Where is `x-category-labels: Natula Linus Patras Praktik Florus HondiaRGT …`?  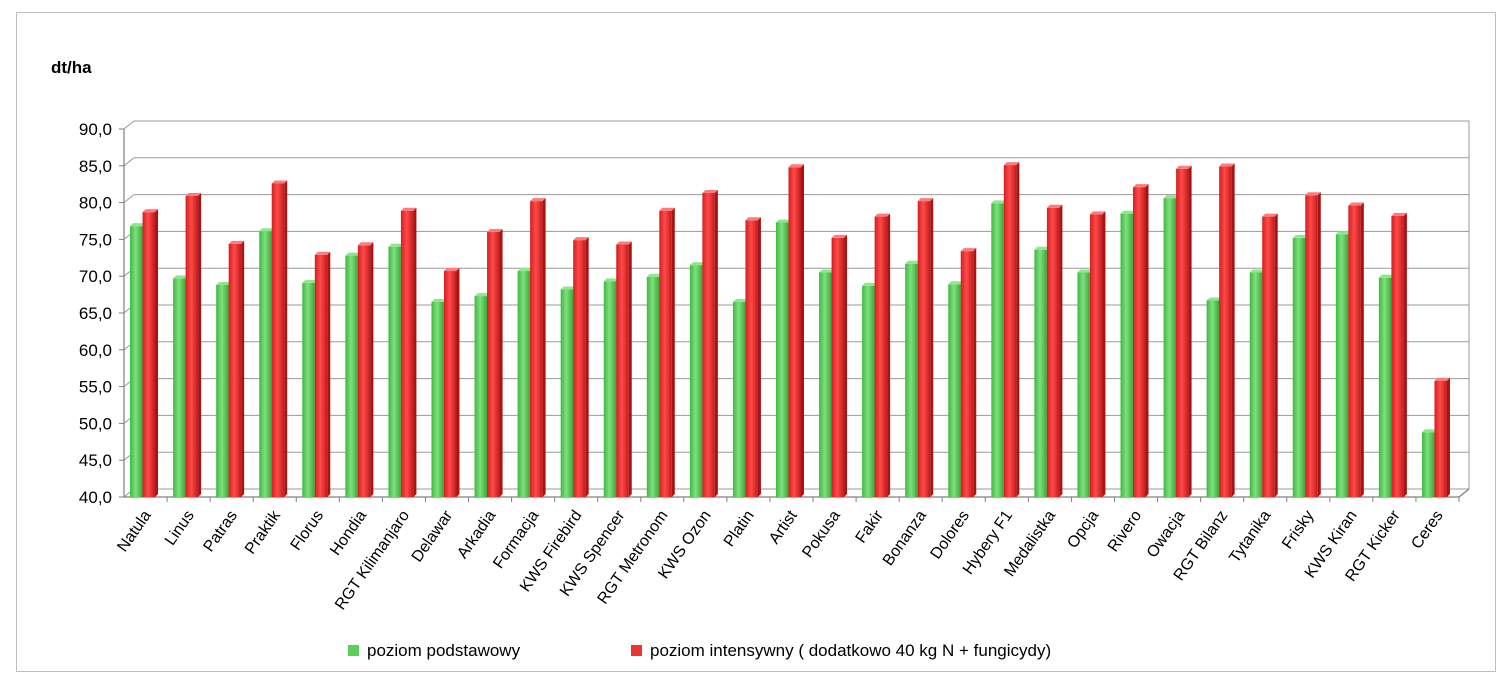
x-category-labels: Natula Linus Patras Praktik Florus HondiaRGT … is located at coordinates (780, 560).